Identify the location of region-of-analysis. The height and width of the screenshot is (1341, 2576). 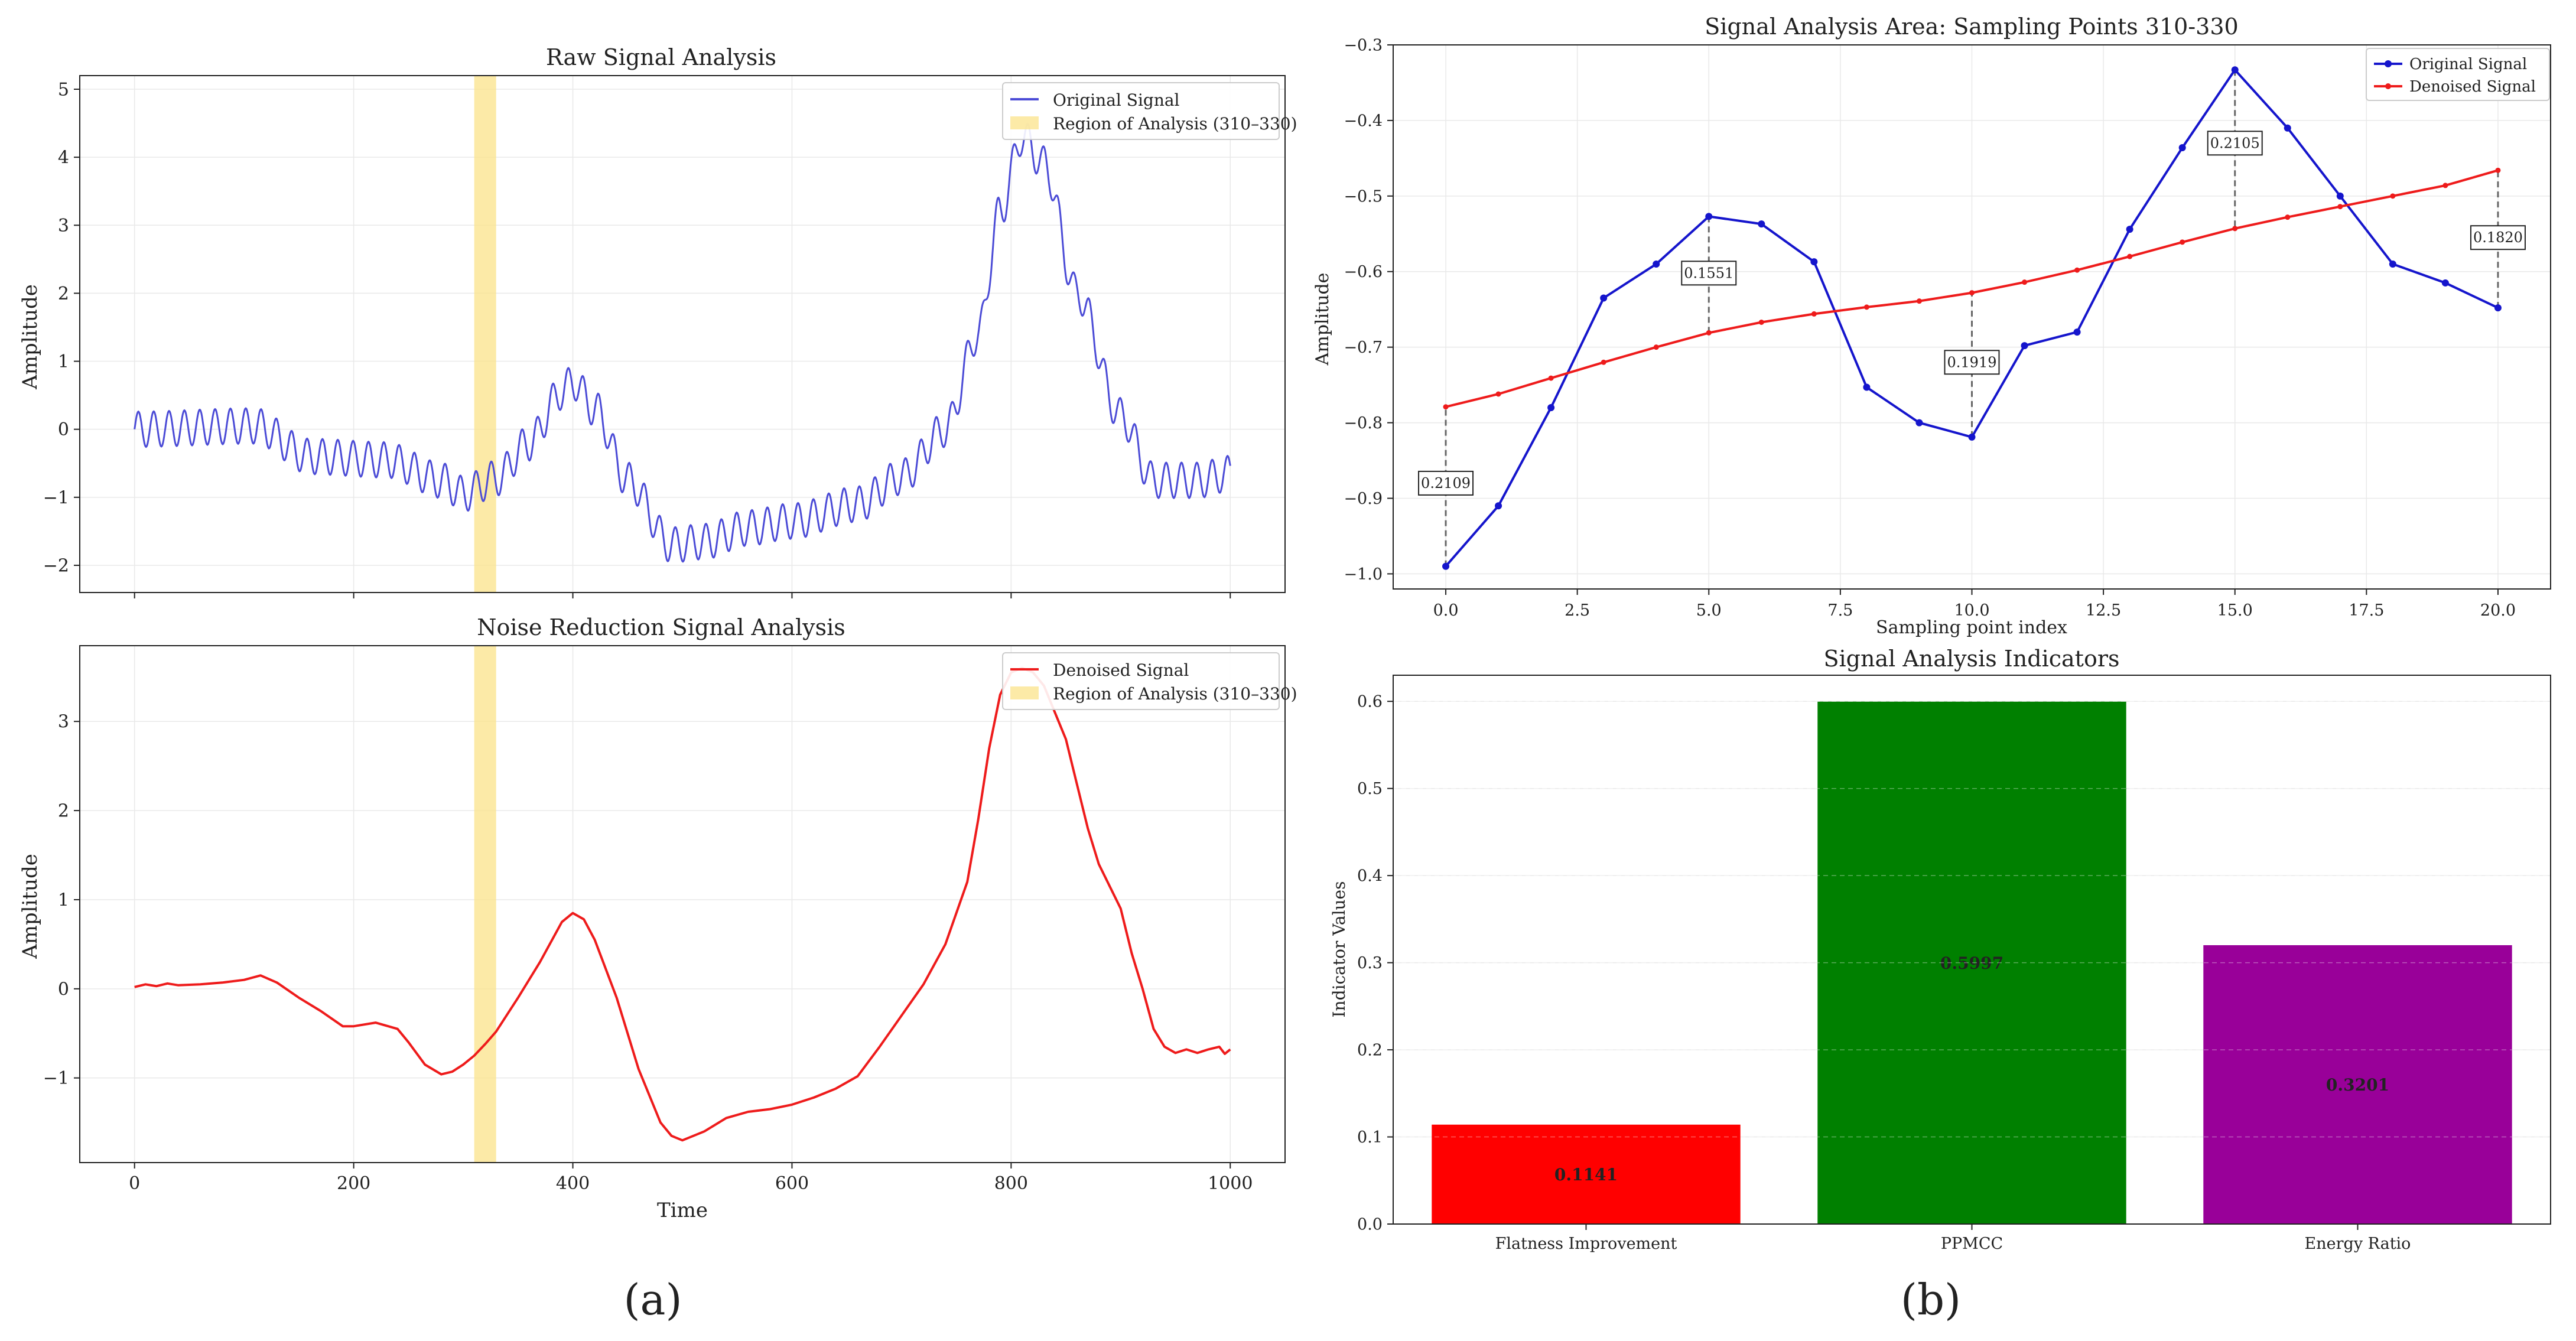
(485, 334).